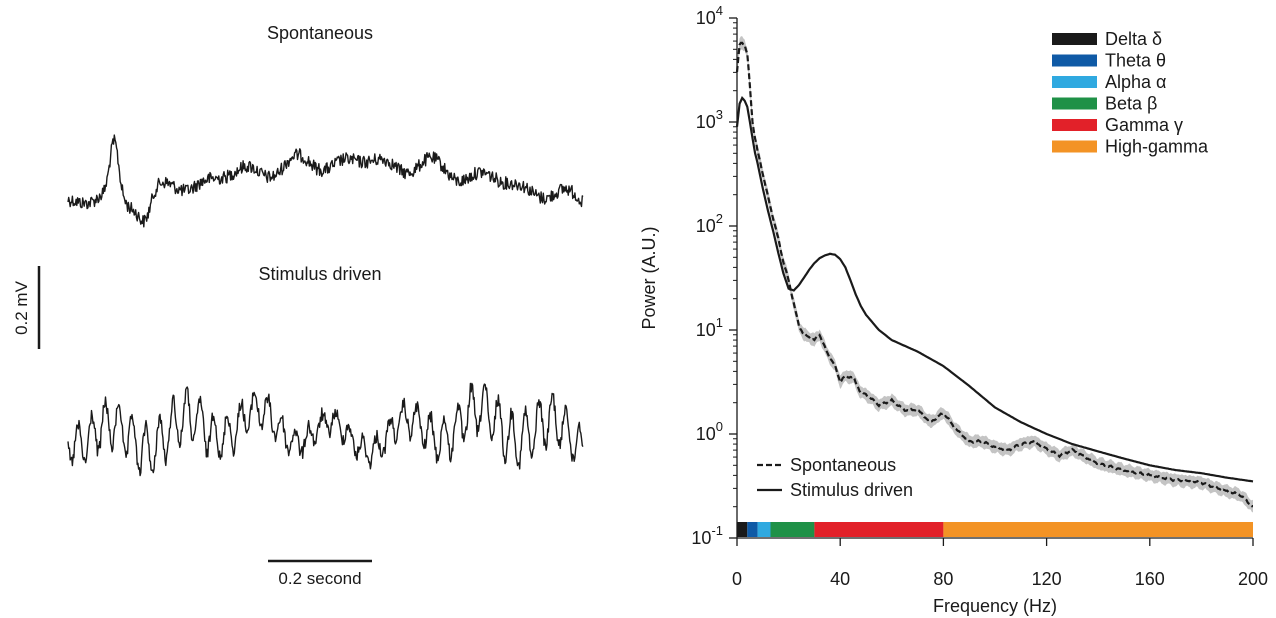  What do you see at coordinates (1157, 147) in the screenshot?
I see `band-legend-label-5: High-gamma` at bounding box center [1157, 147].